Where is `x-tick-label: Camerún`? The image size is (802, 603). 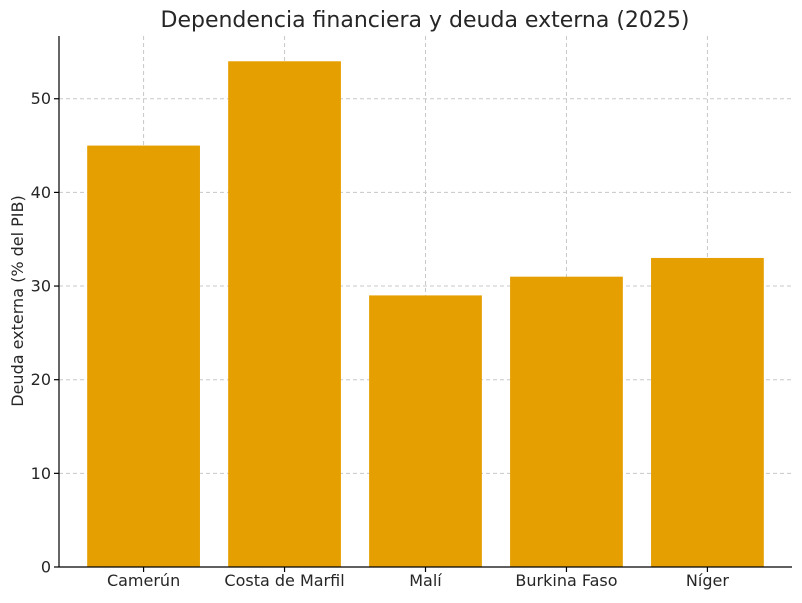 x-tick-label: Camerún is located at coordinates (143, 580).